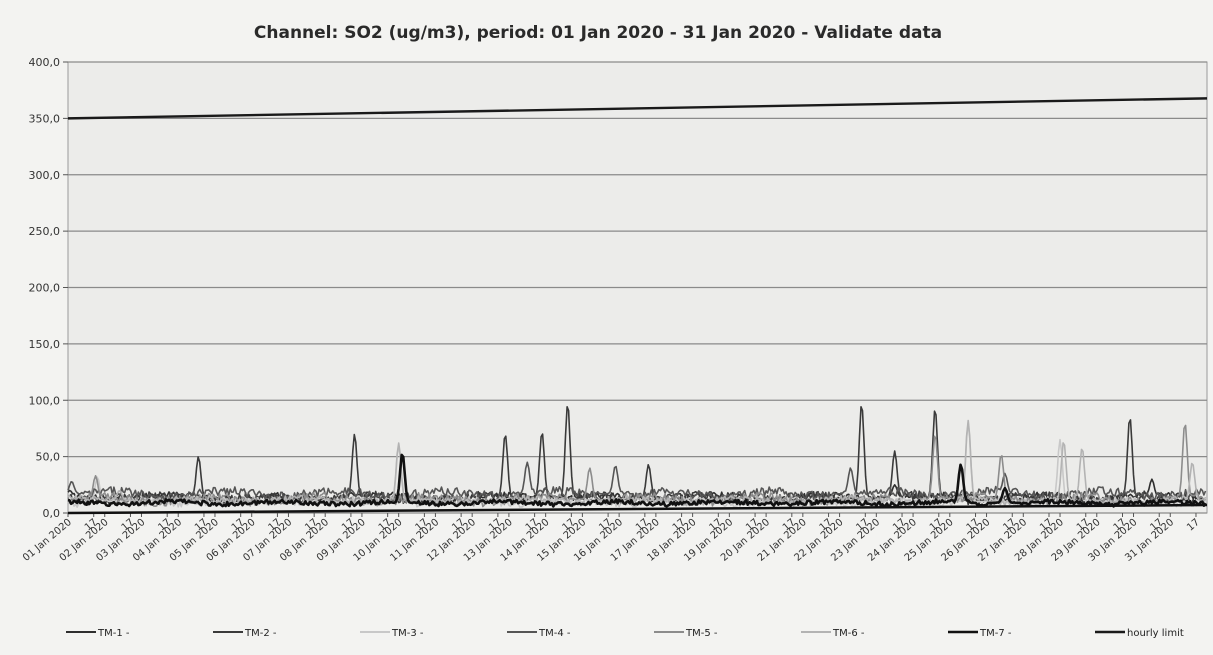 This screenshot has width=1213, height=655. Describe the element at coordinates (52, 513) in the screenshot. I see `y-tick-label: 0,0` at that location.